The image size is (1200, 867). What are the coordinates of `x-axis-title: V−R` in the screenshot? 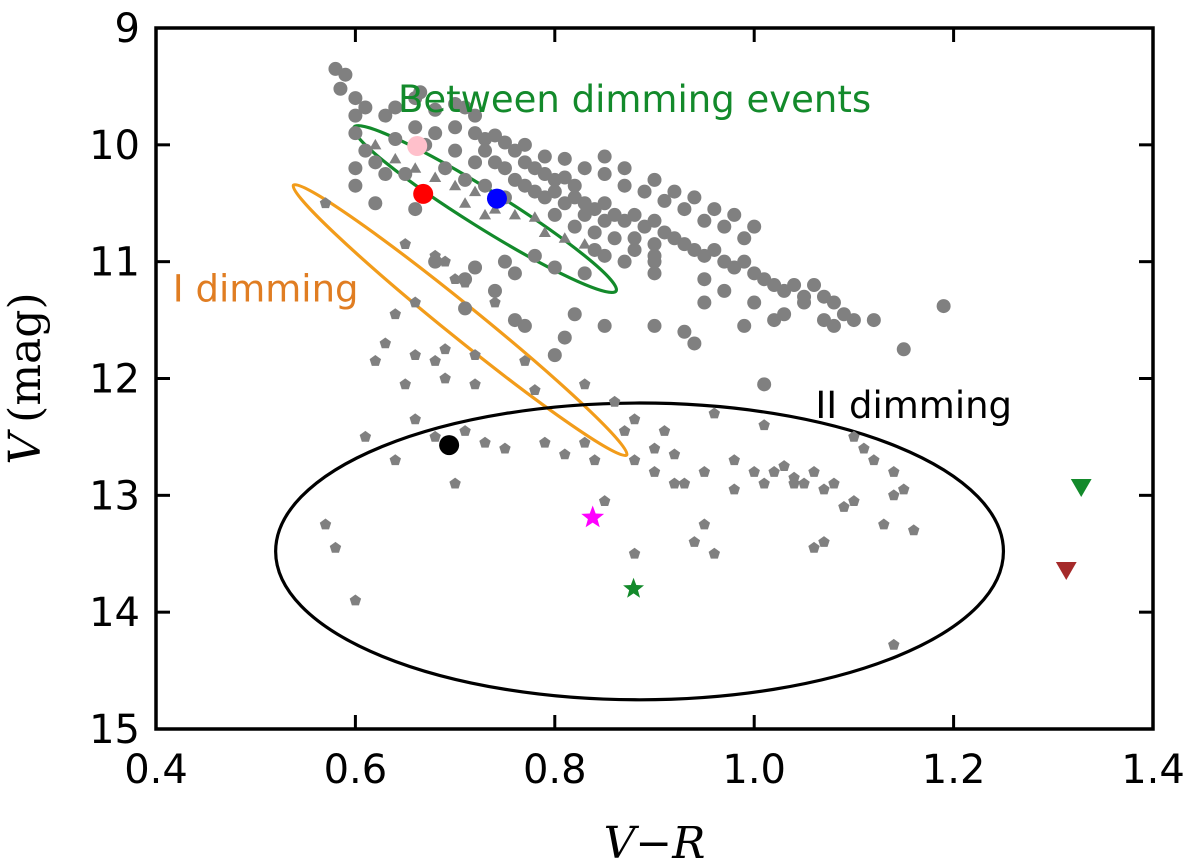 It's located at (655, 842).